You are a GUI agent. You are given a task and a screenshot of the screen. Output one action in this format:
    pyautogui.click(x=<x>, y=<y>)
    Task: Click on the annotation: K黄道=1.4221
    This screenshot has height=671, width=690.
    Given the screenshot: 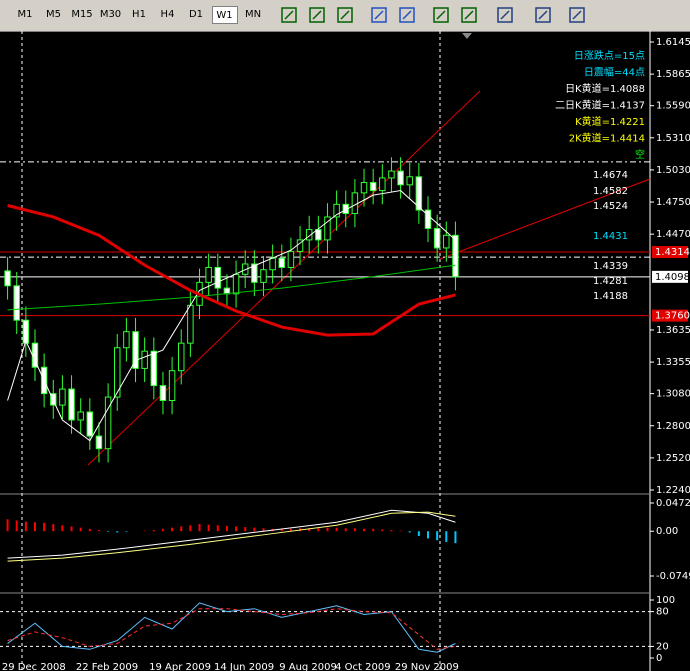 What is the action you would take?
    pyautogui.click(x=610, y=121)
    